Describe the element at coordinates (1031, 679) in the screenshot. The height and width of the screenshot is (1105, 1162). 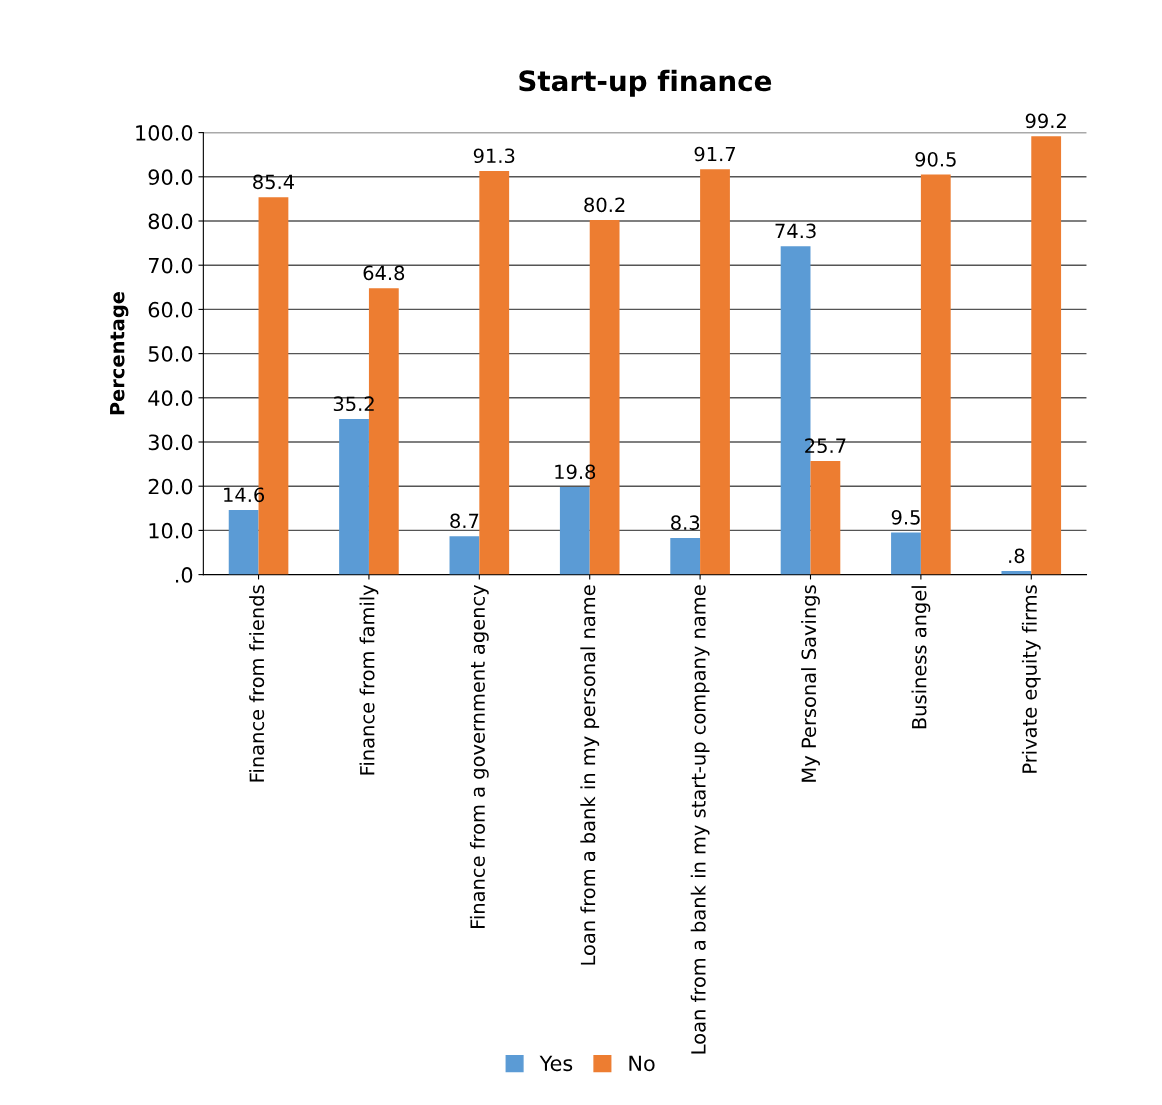
I see `x-tick-label: Private equity firms` at that location.